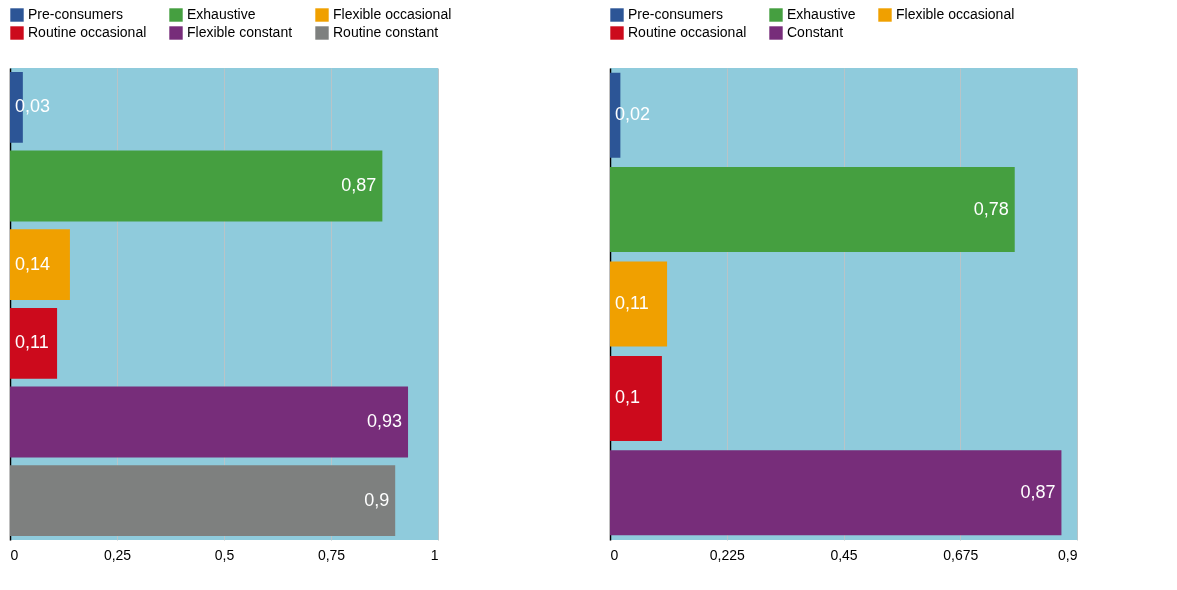  What do you see at coordinates (991, 208) in the screenshot?
I see `data-label: 0,78` at bounding box center [991, 208].